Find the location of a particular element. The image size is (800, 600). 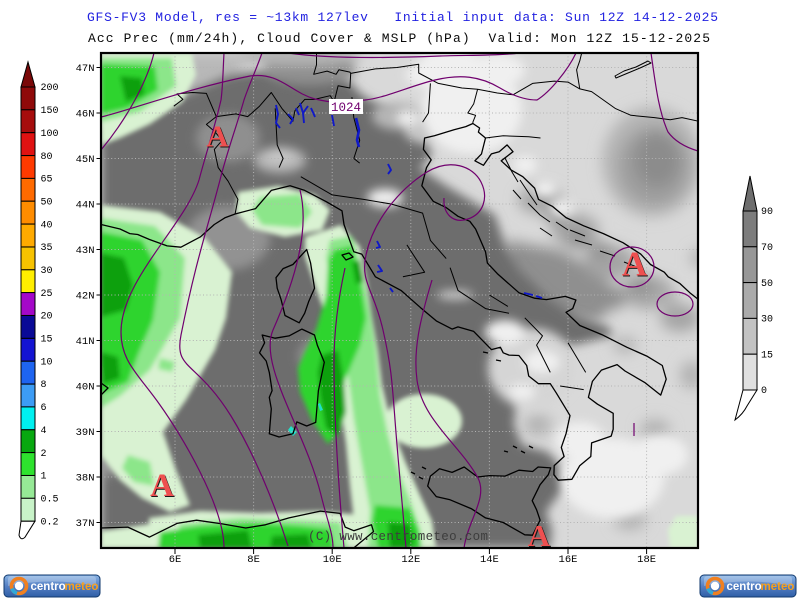

svg-text: 0 is located at coordinates (764, 391).